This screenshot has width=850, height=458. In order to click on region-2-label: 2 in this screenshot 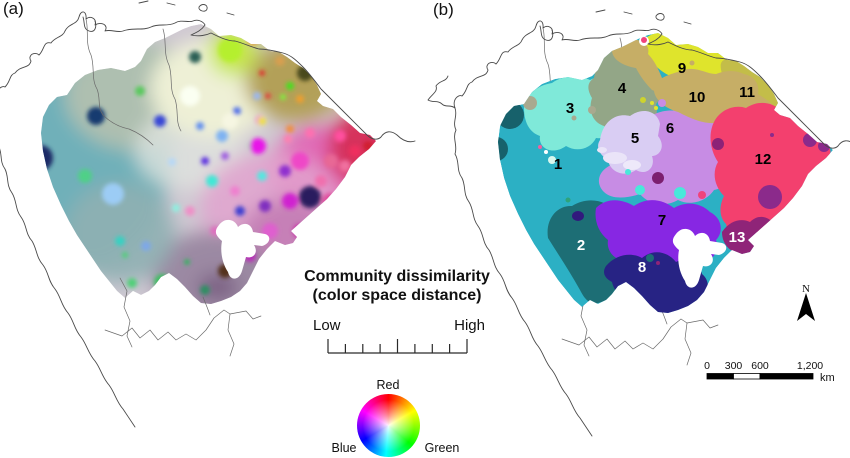, I will do `click(581, 245)`.